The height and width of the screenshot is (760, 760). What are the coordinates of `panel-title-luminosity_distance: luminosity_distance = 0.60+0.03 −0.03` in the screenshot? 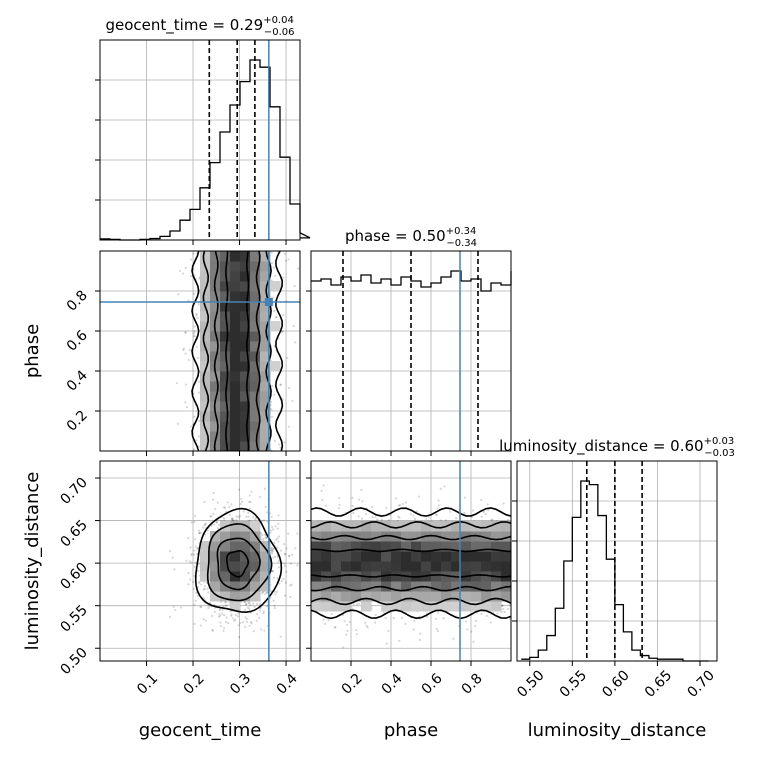 It's located at (617, 447).